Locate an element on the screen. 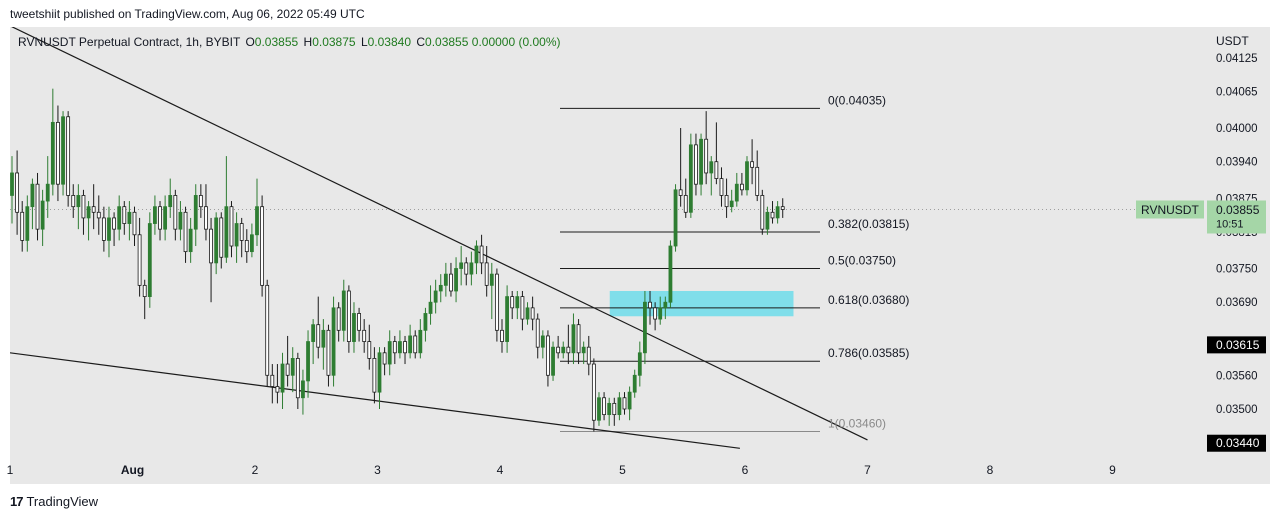 The height and width of the screenshot is (519, 1280). y-tick-label: 0.04065 is located at coordinates (1237, 92).